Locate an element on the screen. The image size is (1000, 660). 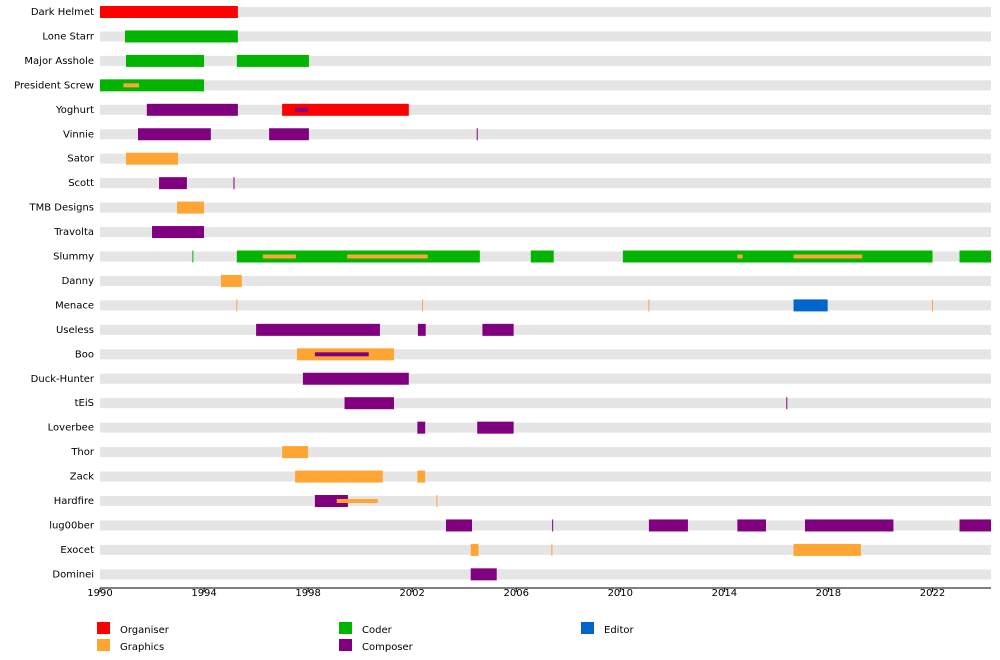
legend-label: Editor is located at coordinates (619, 630).